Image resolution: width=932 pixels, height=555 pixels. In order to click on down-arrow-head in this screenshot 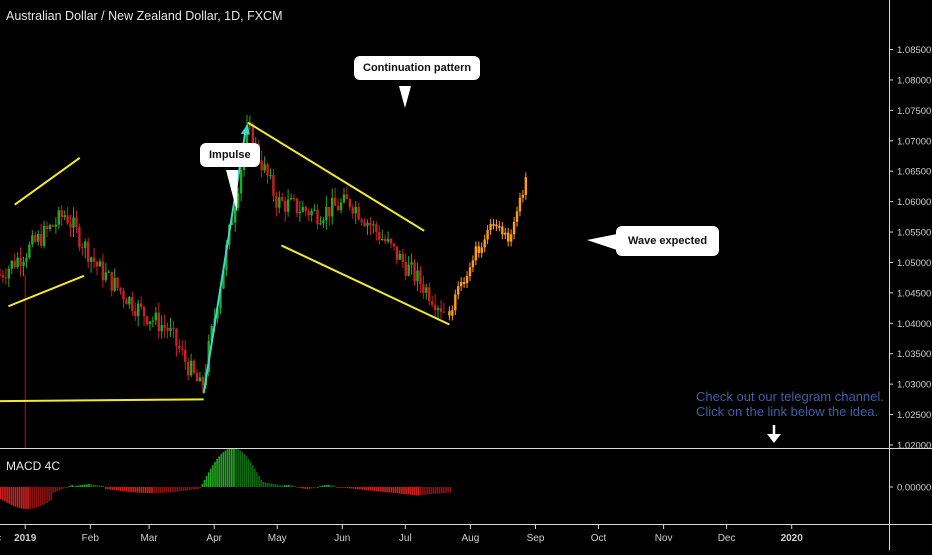, I will do `click(774, 438)`.